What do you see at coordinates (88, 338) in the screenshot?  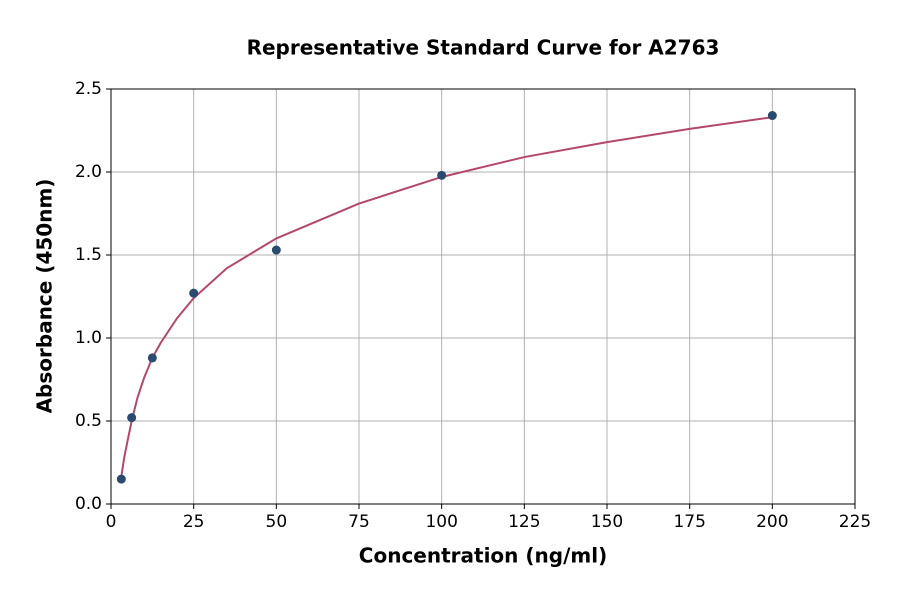 I see `y-tick-label: 1.0` at bounding box center [88, 338].